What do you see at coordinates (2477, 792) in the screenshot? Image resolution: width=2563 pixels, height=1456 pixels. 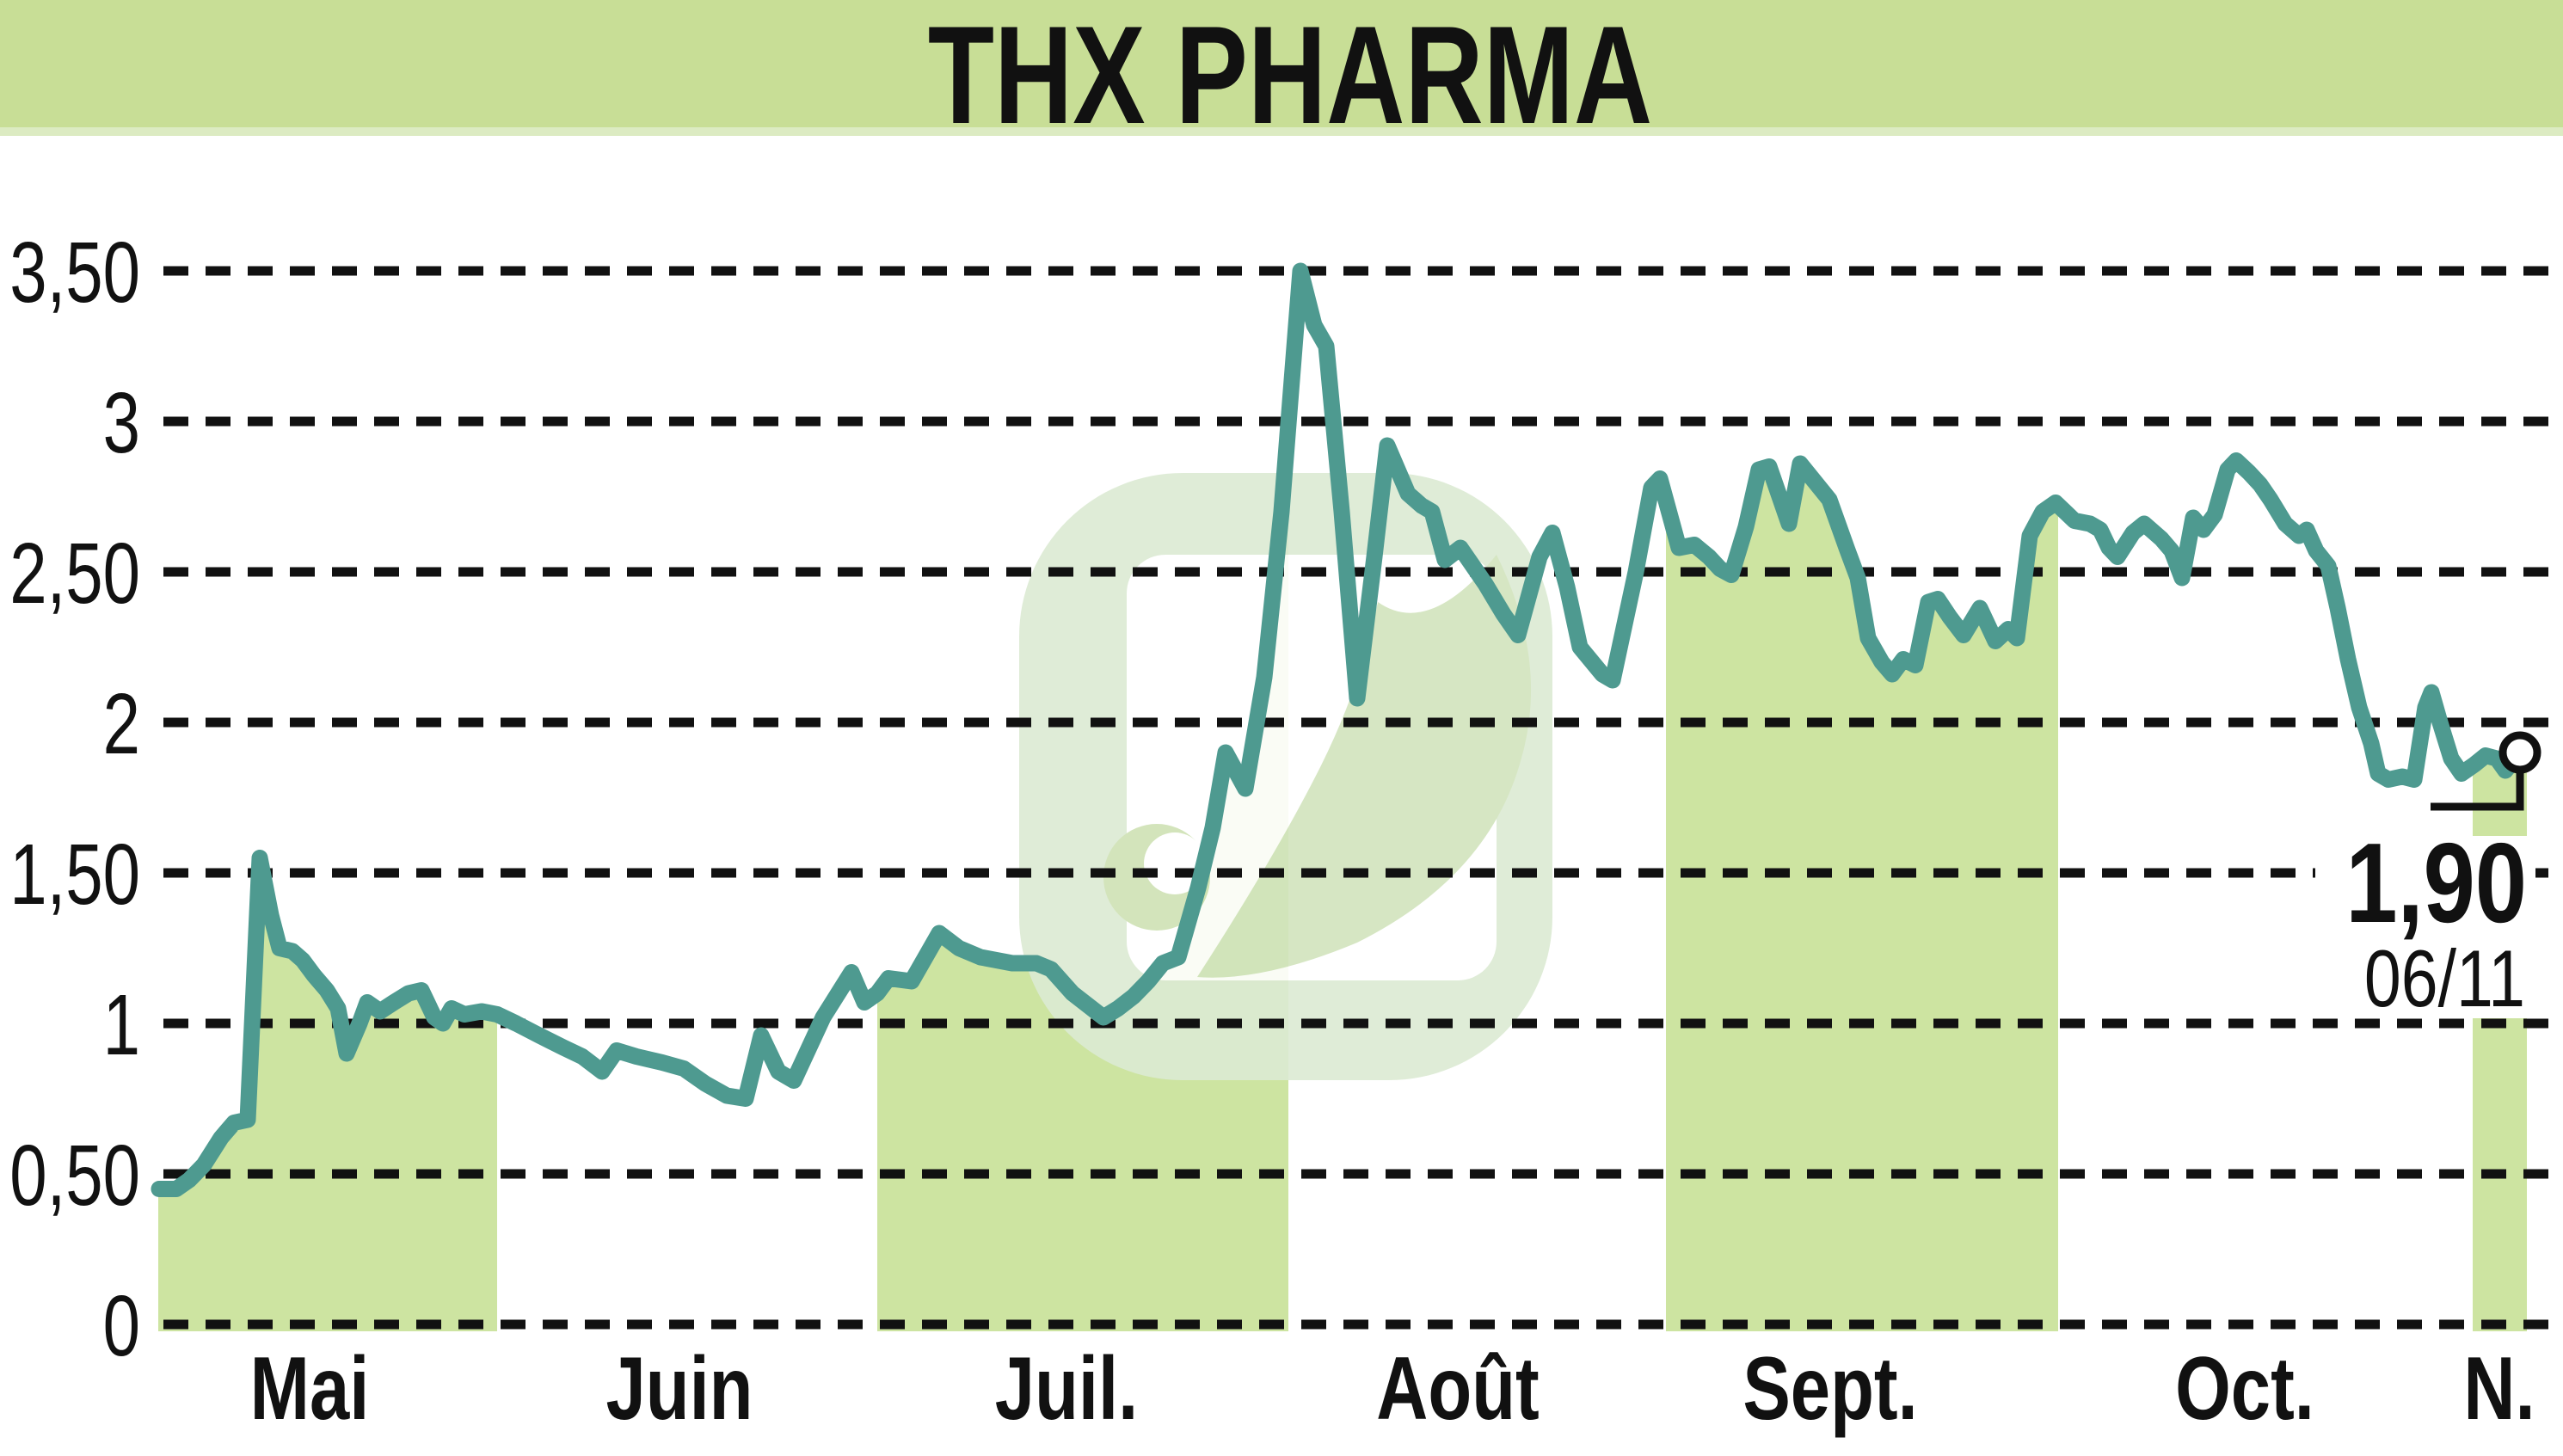 I see `last-price-callout` at bounding box center [2477, 792].